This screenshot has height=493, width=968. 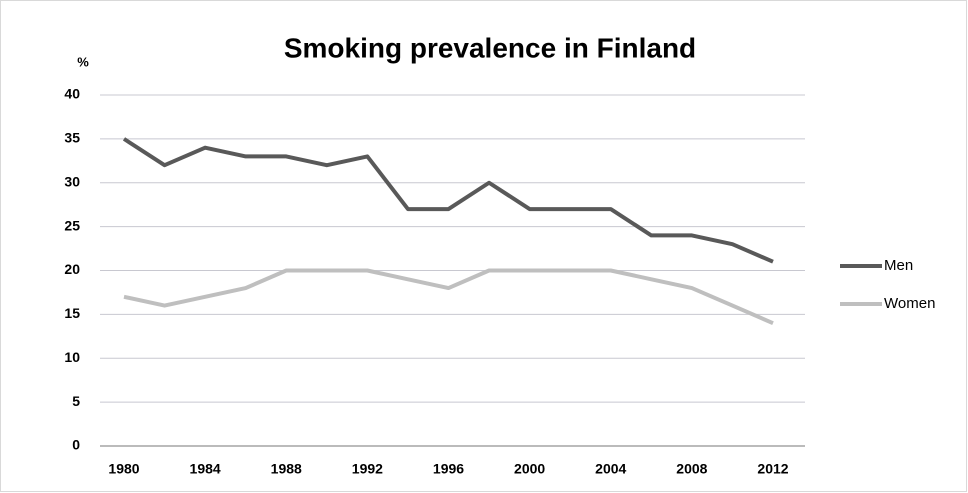 I want to click on y-tick-label: 30, so click(x=72, y=181).